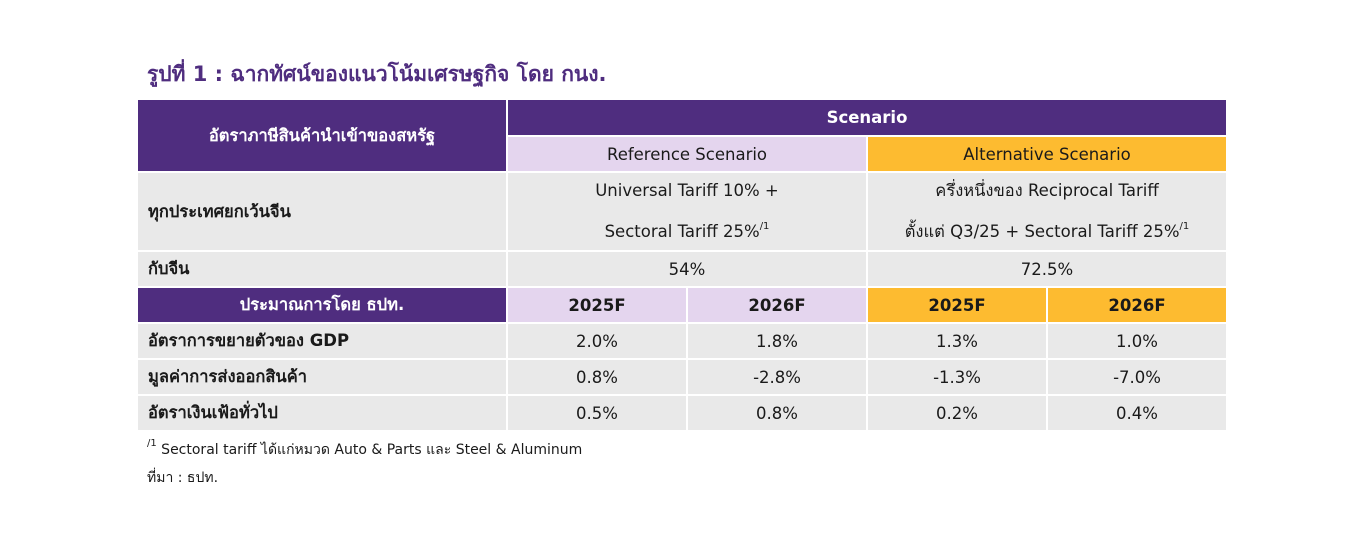  I want to click on reference-tariff-line1: Universal Tariff 10% +, so click(687, 190).